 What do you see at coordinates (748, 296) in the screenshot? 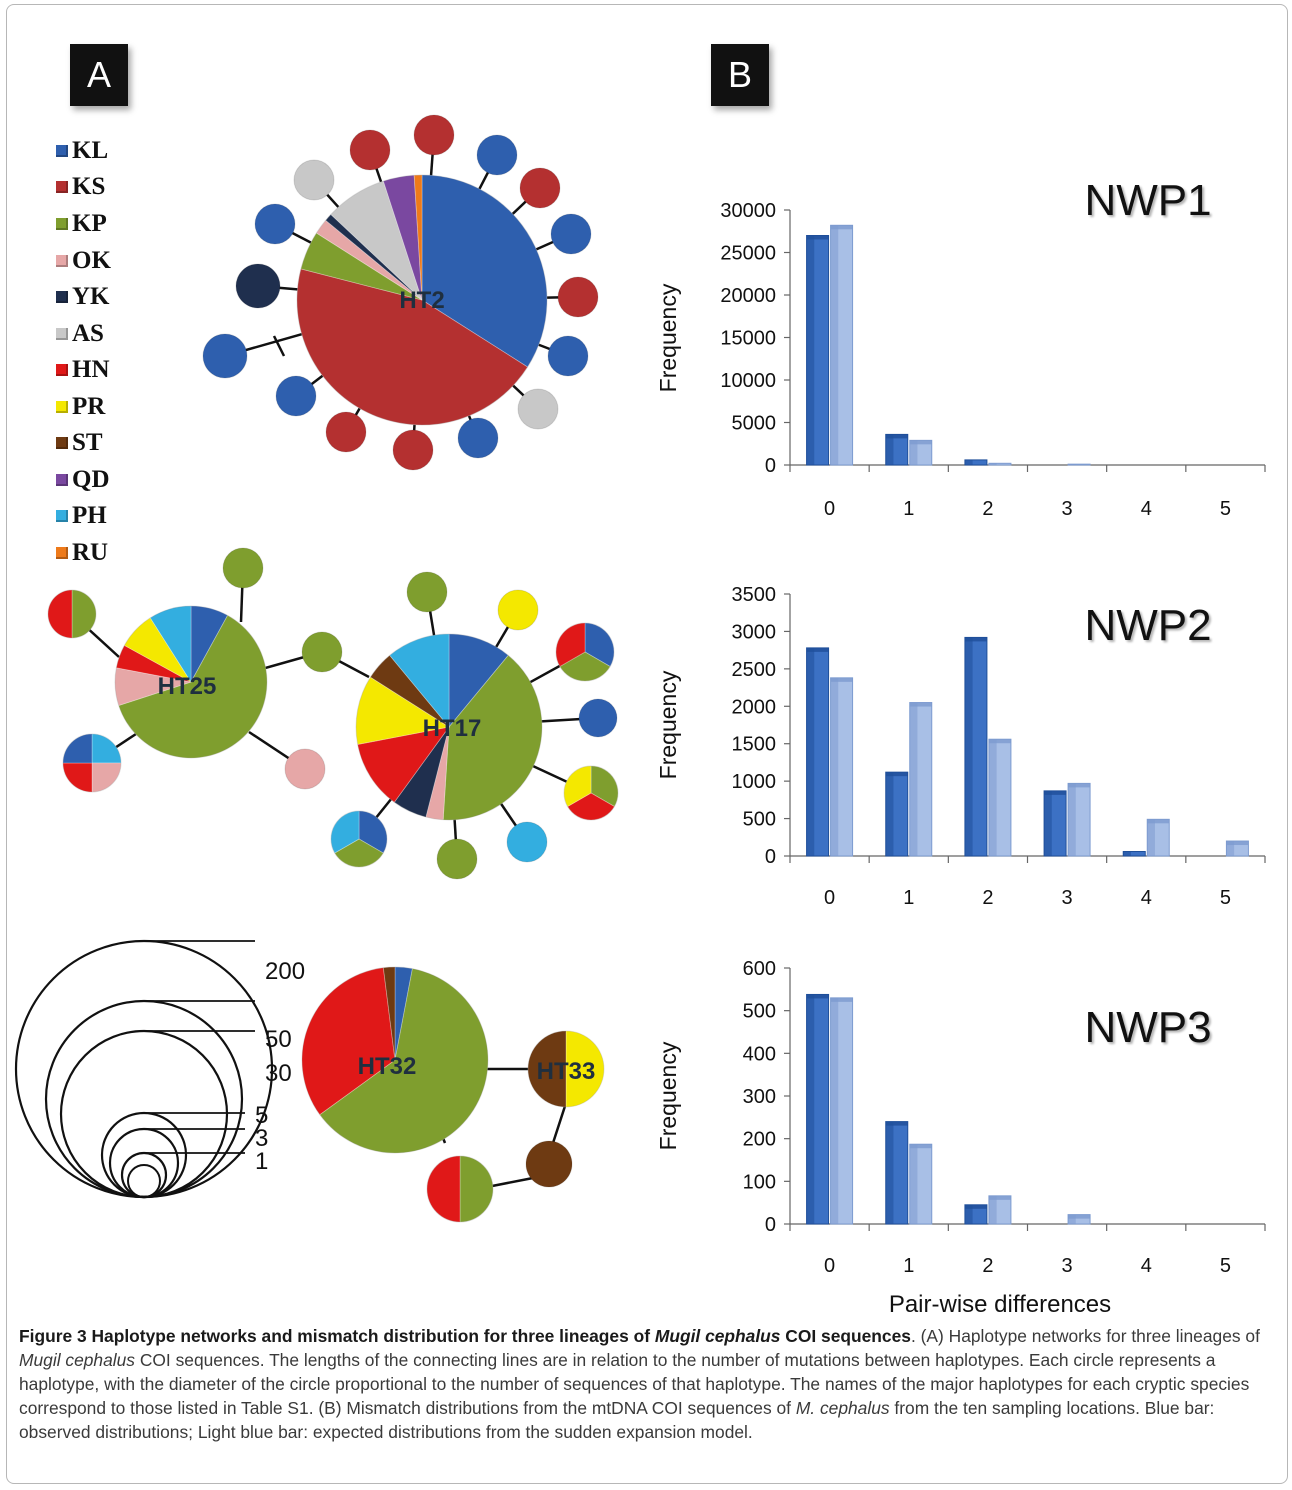
I see `y-tick-label: 20000` at bounding box center [748, 296].